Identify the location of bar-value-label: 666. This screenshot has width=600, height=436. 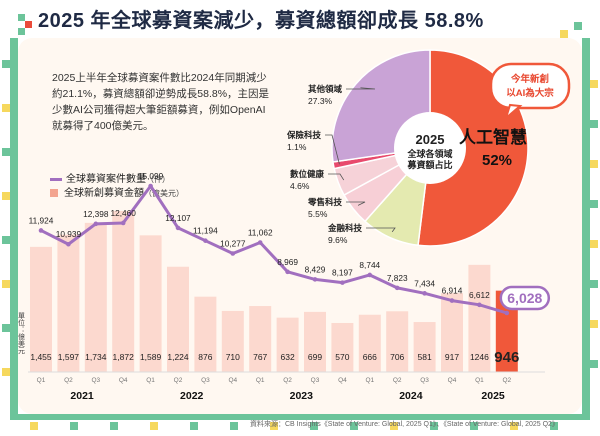
(370, 357).